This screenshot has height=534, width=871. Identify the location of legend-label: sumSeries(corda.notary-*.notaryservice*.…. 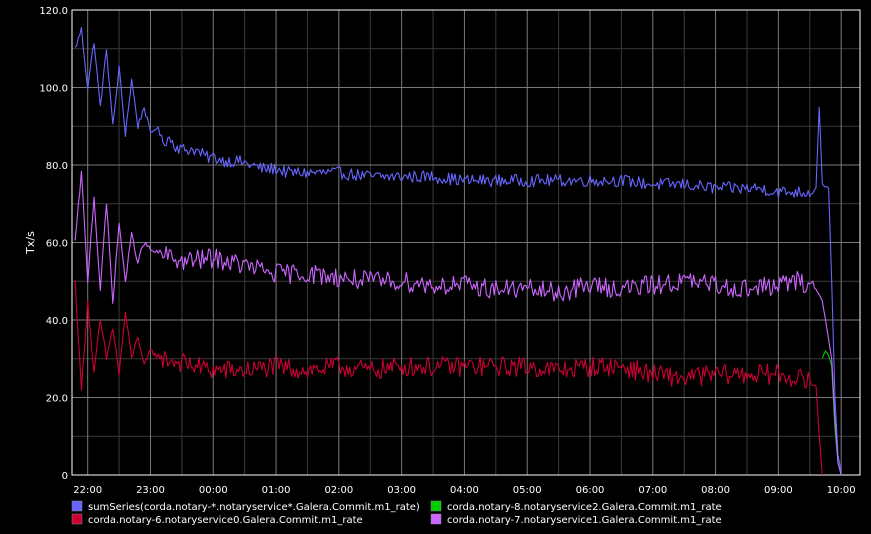
(254, 507).